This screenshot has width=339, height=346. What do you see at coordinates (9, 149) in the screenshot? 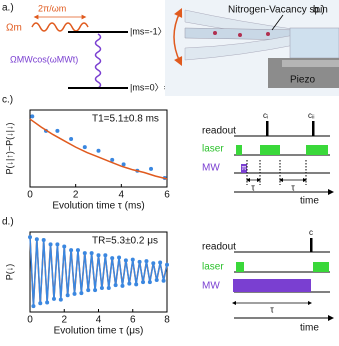
I see `y-axis-label: P(↓|↑)−P(↓|↓)` at bounding box center [9, 149].